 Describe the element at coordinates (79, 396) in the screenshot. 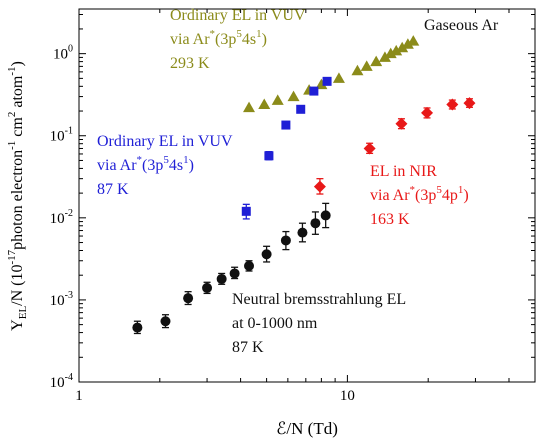

I see `x-tick-label: 1` at that location.